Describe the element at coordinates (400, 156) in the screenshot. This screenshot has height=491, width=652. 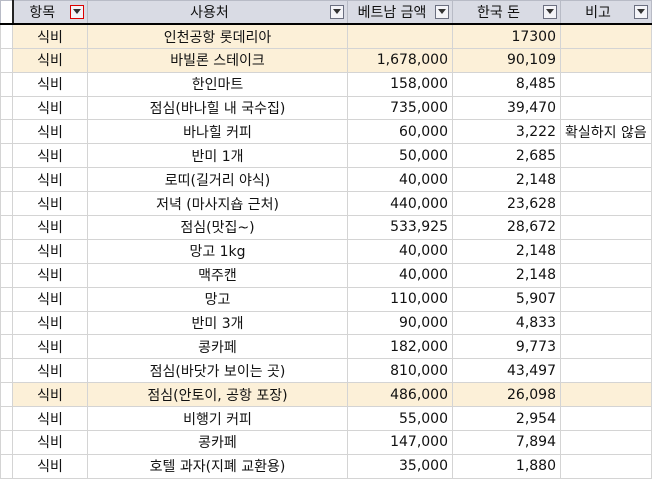
I see `cell-vnd: 50,000` at that location.